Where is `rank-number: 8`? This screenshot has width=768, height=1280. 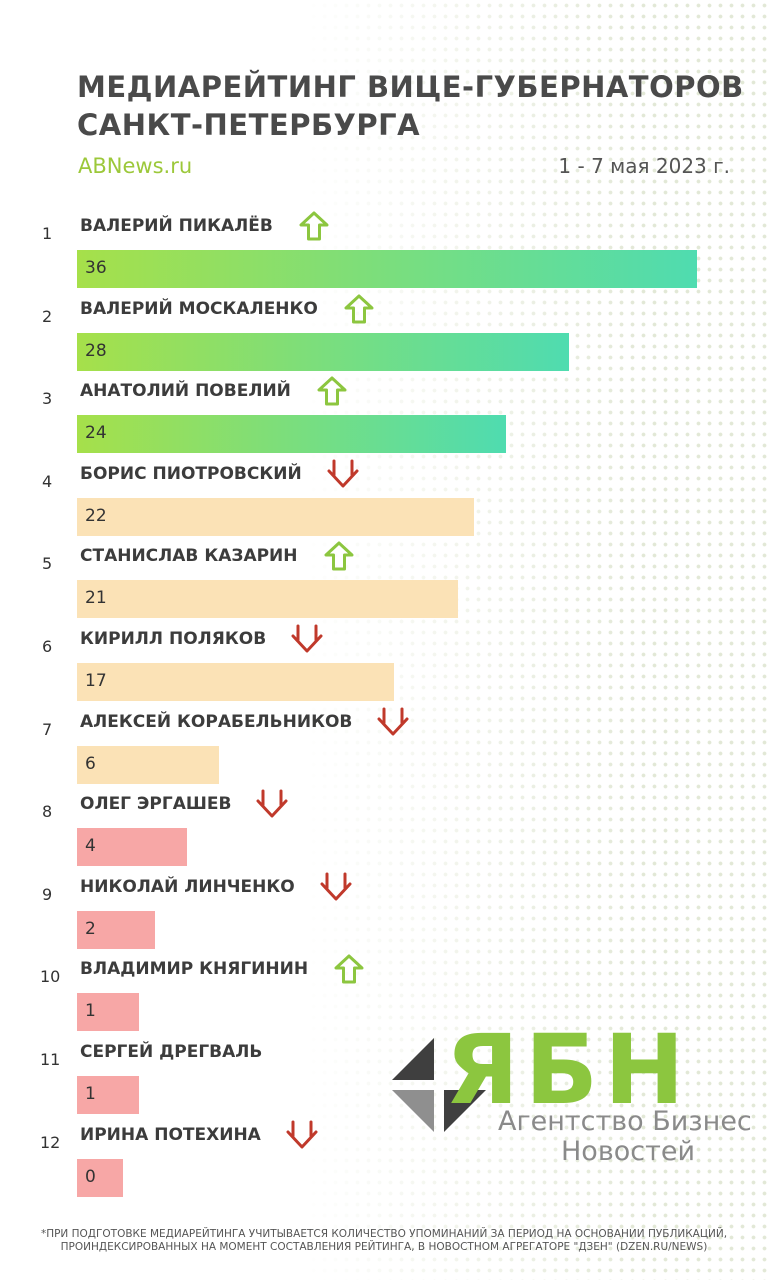
rank-number: 8 is located at coordinates (47, 812).